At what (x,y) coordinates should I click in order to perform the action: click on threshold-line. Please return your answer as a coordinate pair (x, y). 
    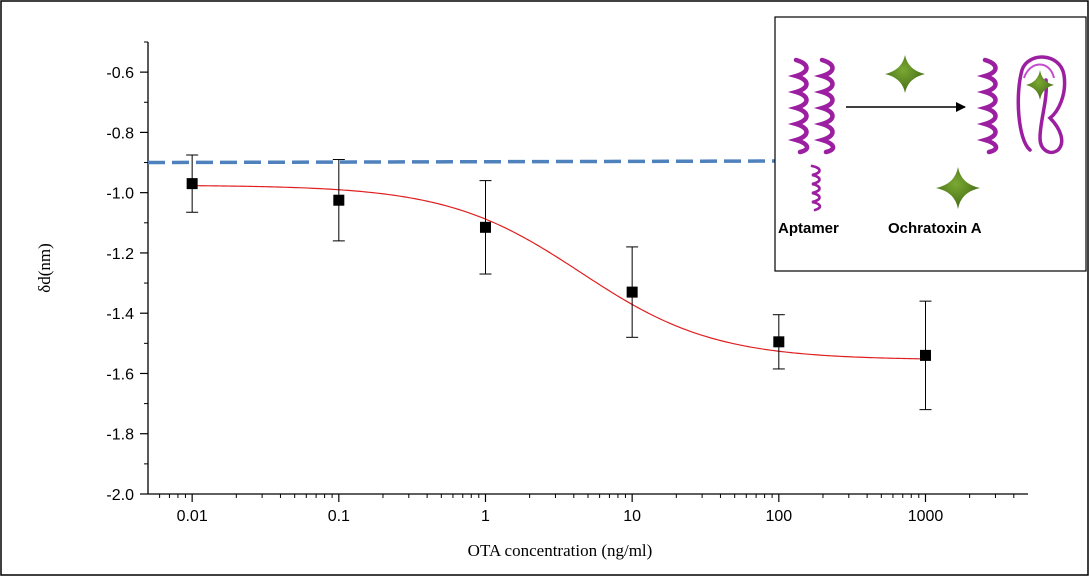
    Looking at the image, I should click on (461, 162).